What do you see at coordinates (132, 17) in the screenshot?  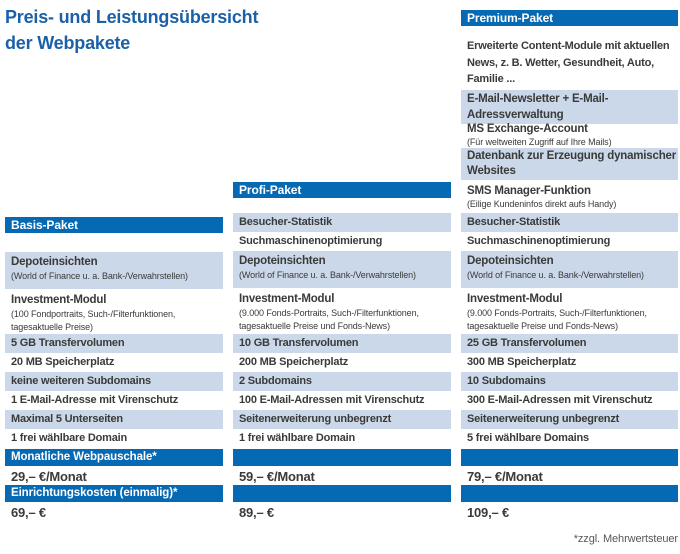 I see `page-title-line1: Preis- und Leistungsübersicht` at bounding box center [132, 17].